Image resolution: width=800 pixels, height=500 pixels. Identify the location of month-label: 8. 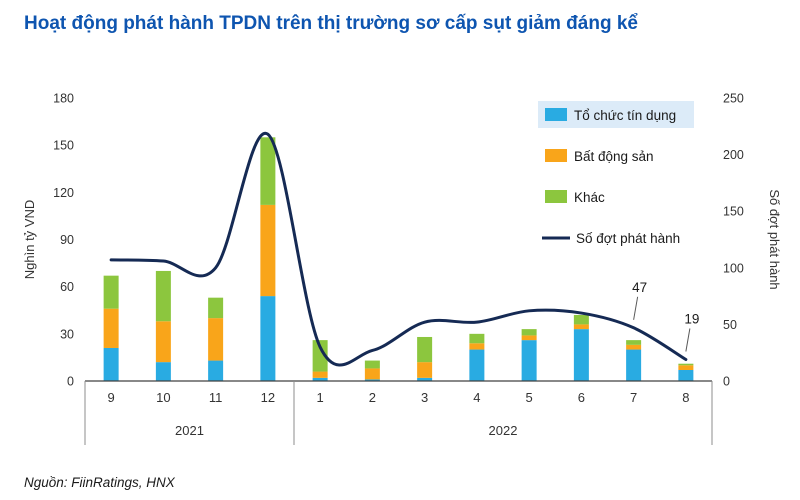
(685, 397).